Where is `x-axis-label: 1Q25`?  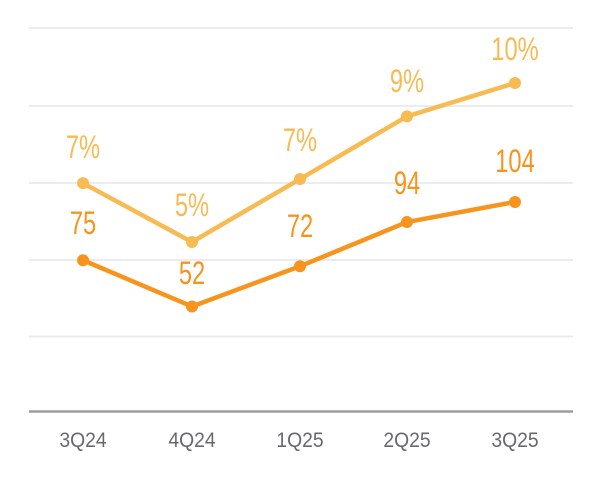 x-axis-label: 1Q25 is located at coordinates (300, 440).